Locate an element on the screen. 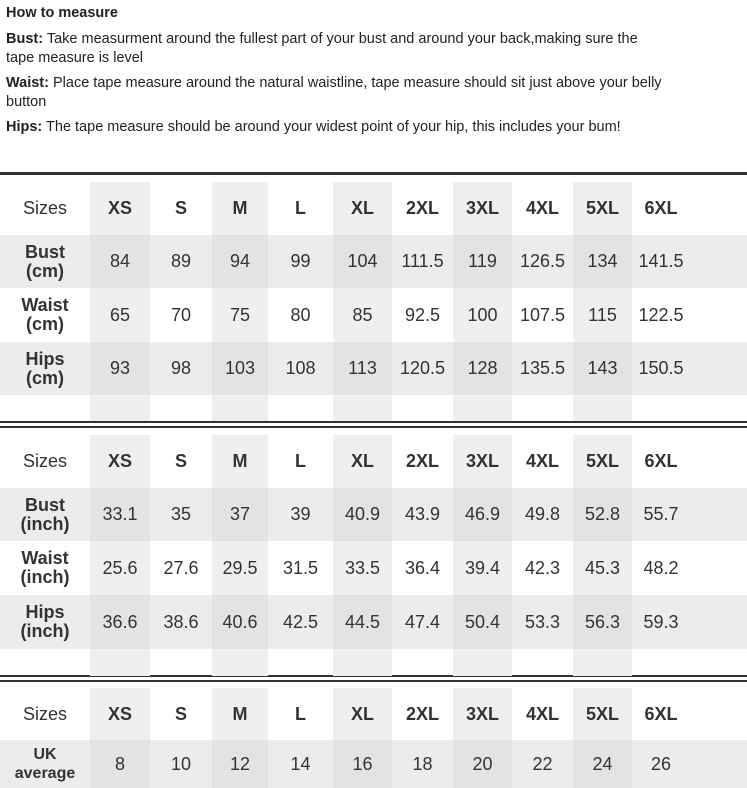 The width and height of the screenshot is (747, 788). value-cell: 53.3 is located at coordinates (542, 622).